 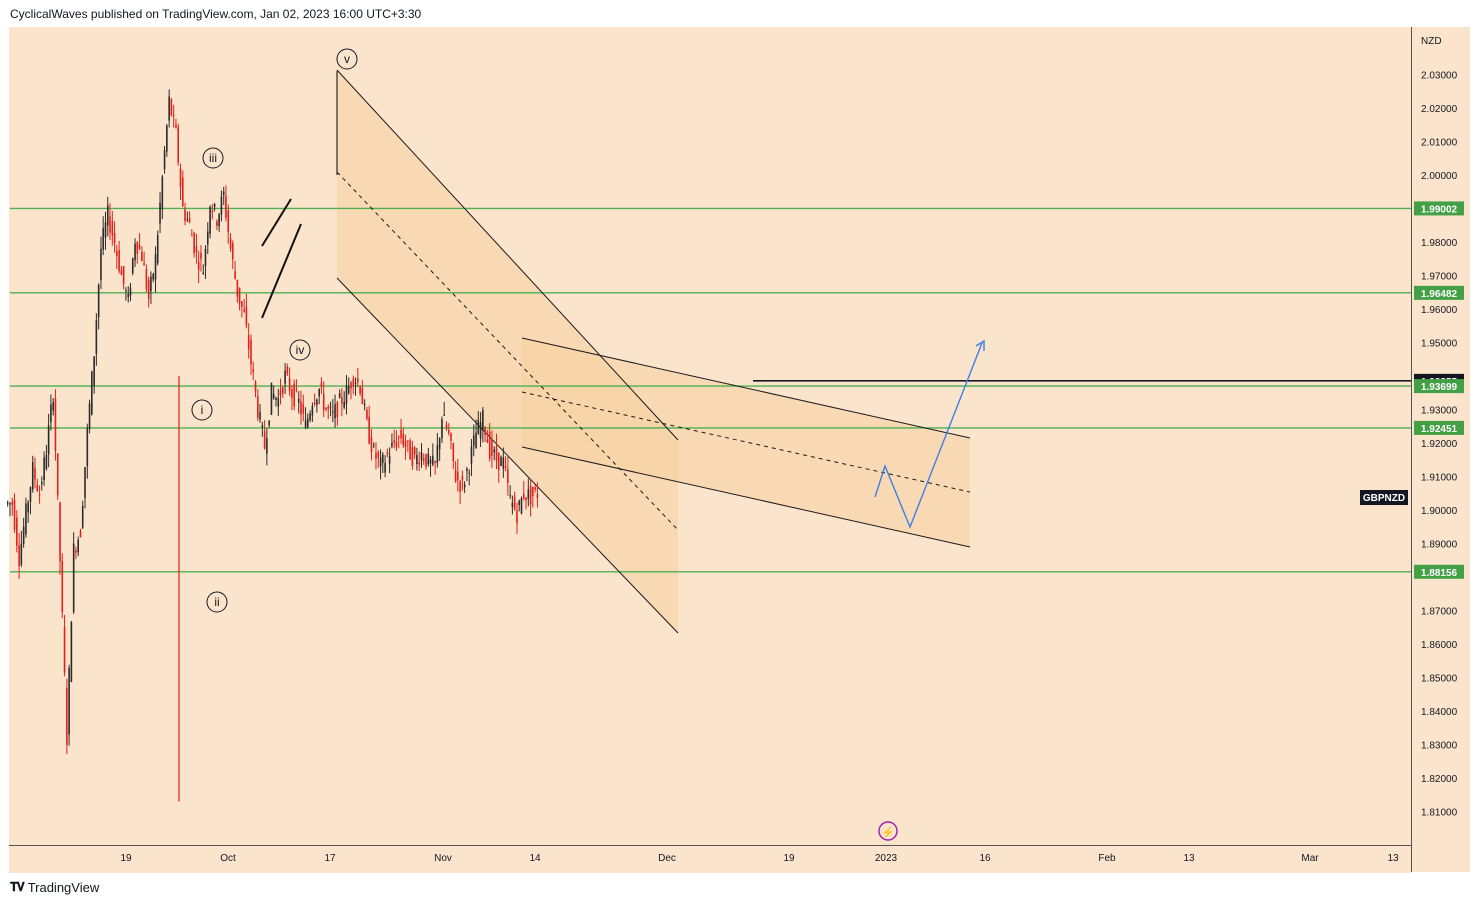 What do you see at coordinates (213, 158) in the screenshot?
I see `wave-label-iii: iii` at bounding box center [213, 158].